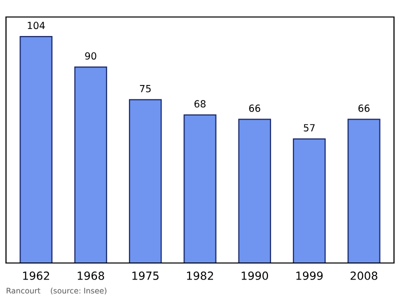  What do you see at coordinates (36, 26) in the screenshot?
I see `data-label: 104` at bounding box center [36, 26].